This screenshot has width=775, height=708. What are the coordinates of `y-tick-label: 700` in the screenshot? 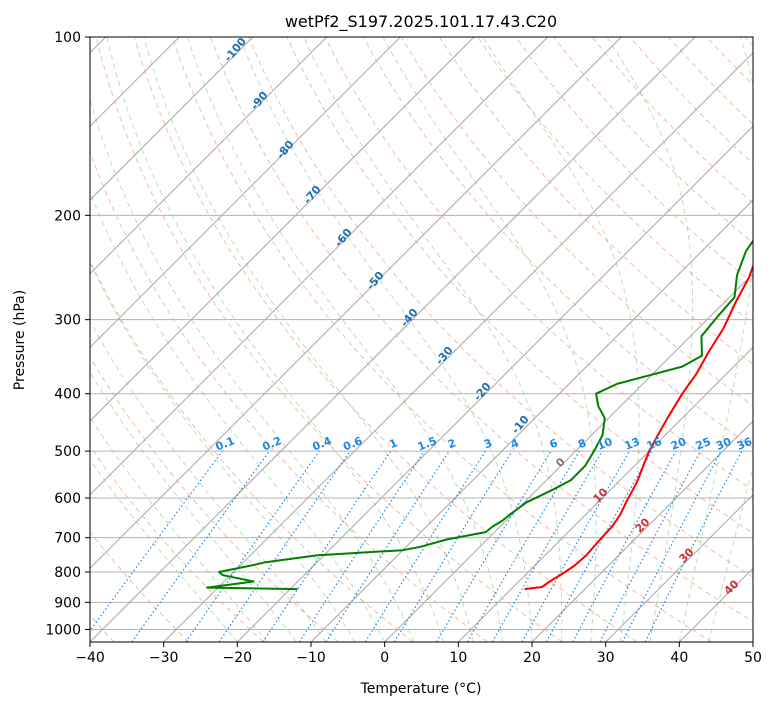 It's located at (67, 539).